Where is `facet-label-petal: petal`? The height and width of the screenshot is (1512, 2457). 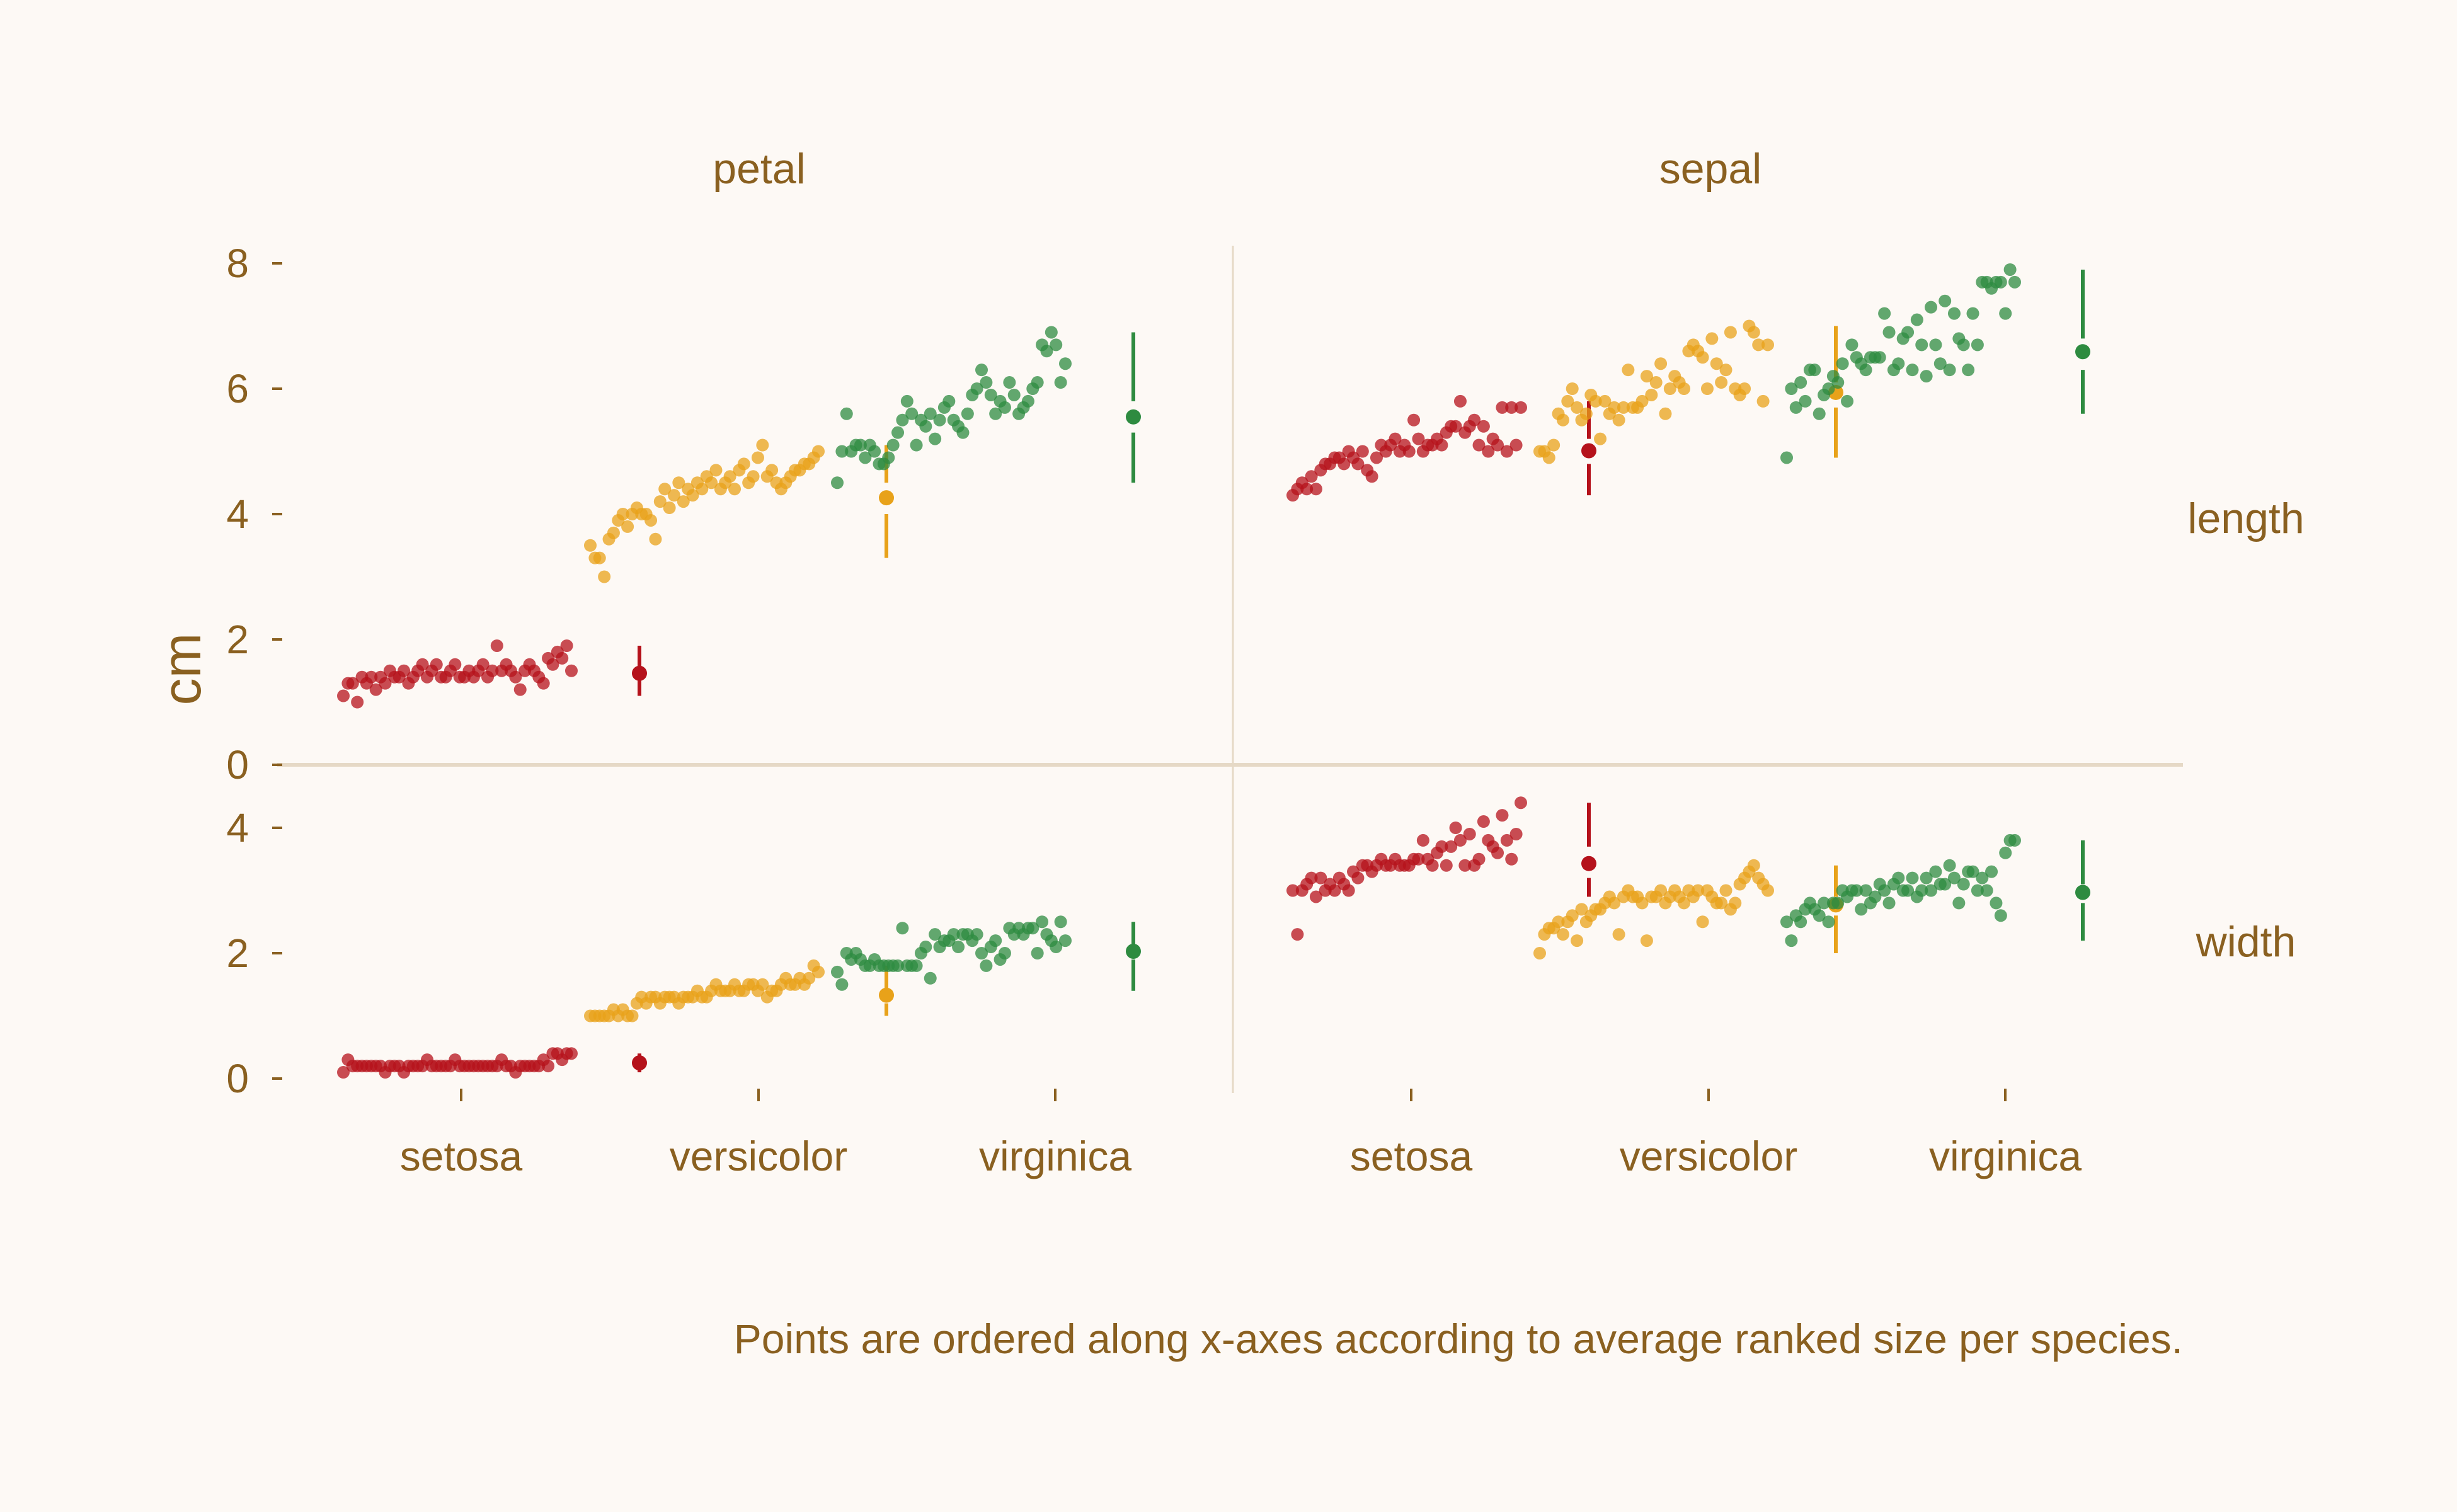
facet-label-petal: petal is located at coordinates (759, 169).